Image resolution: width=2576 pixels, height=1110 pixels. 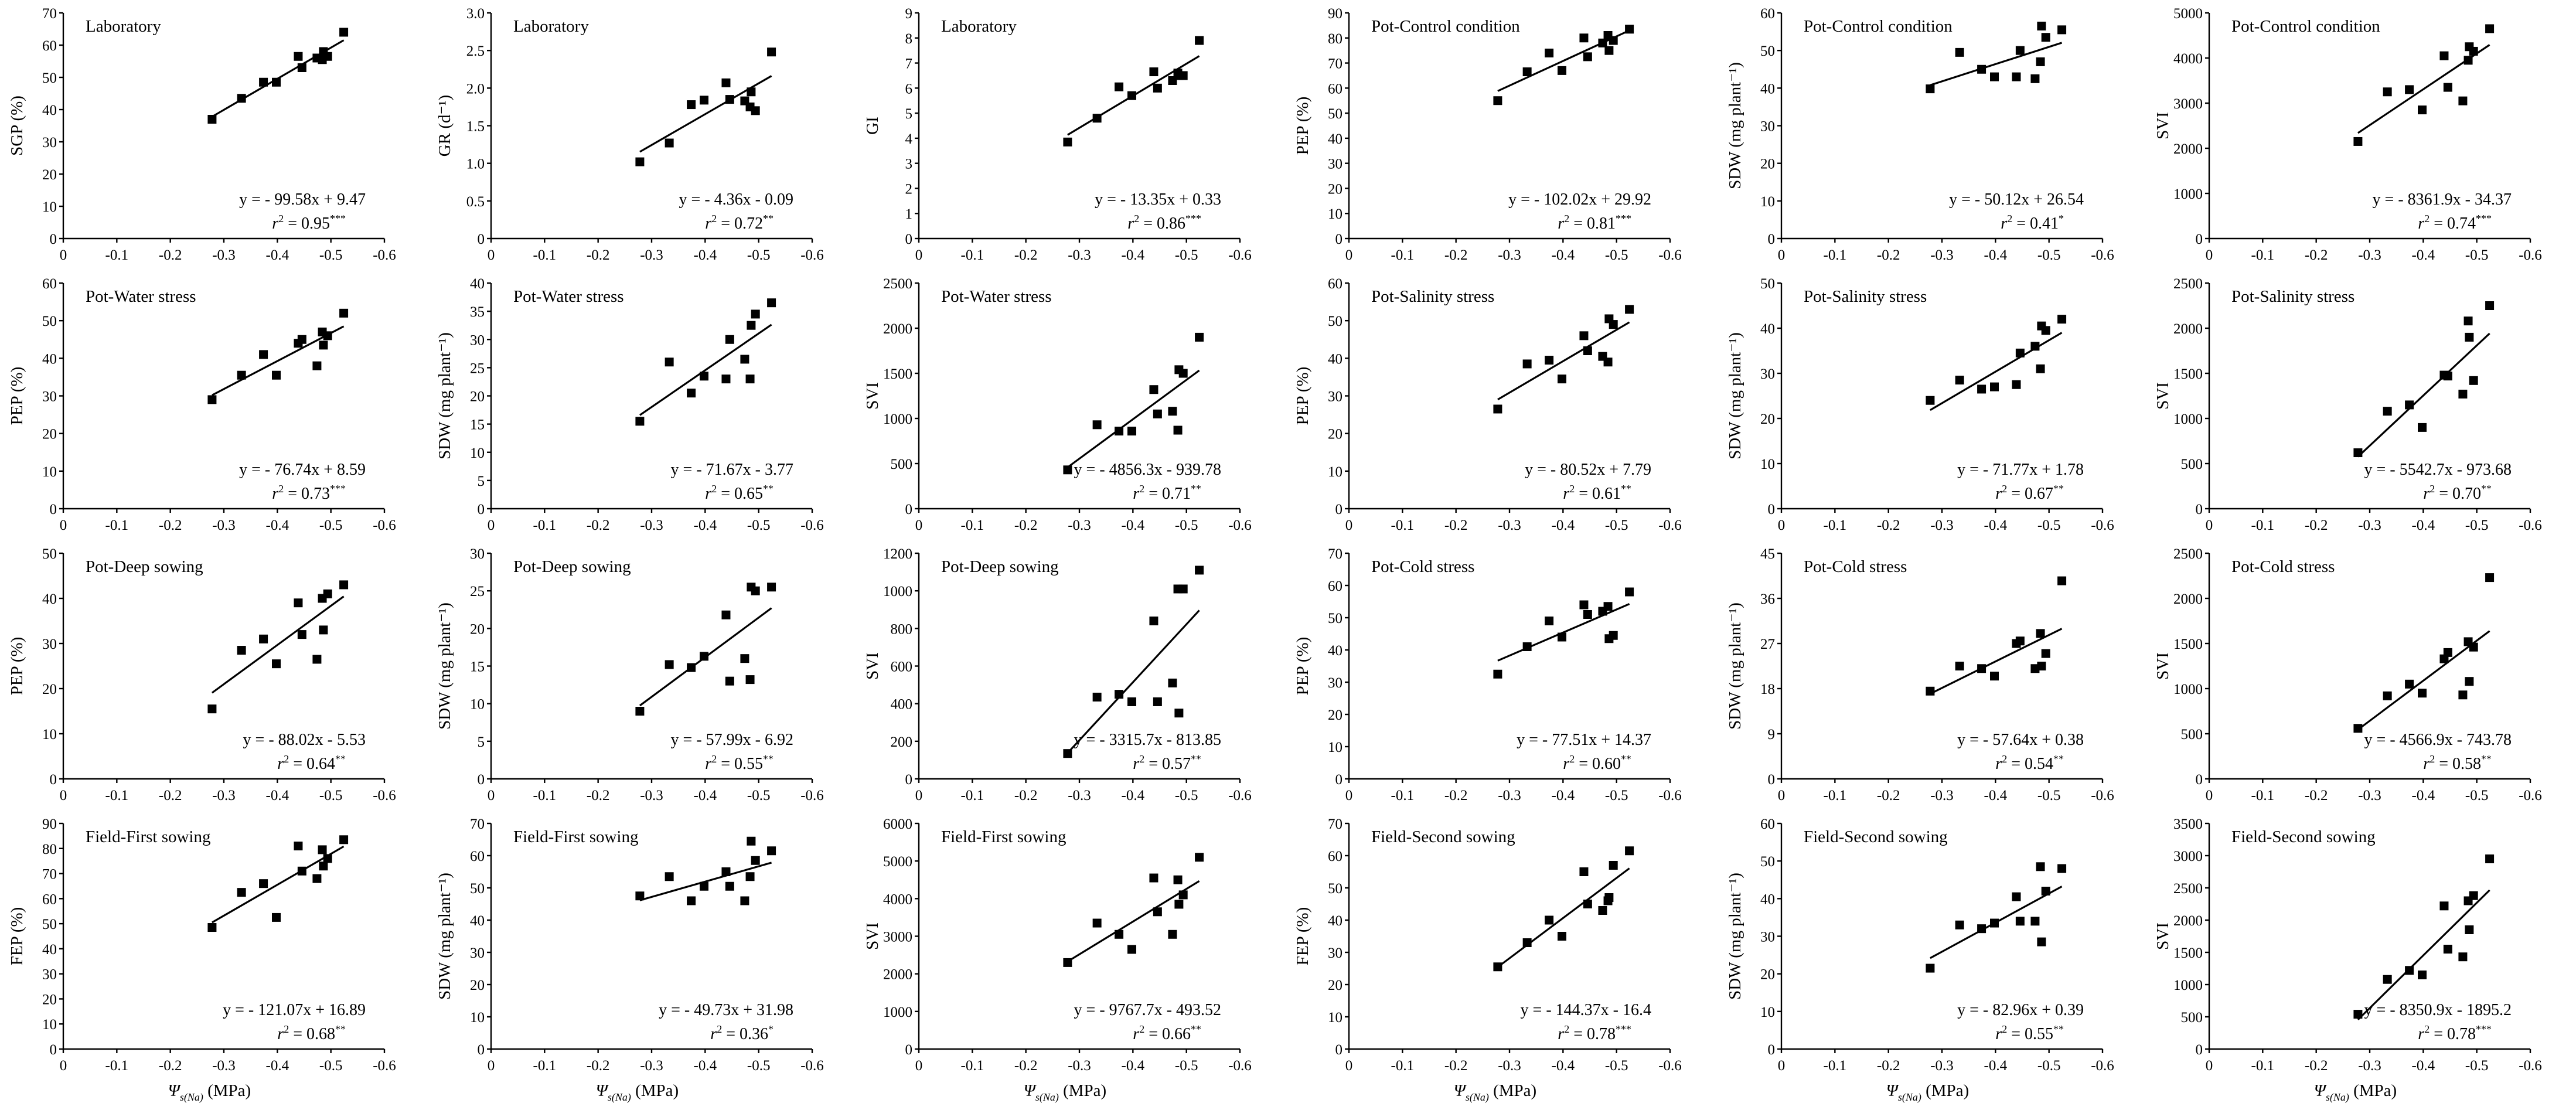 I want to click on panel-title: Pot-Salinity stress, so click(x=1865, y=296).